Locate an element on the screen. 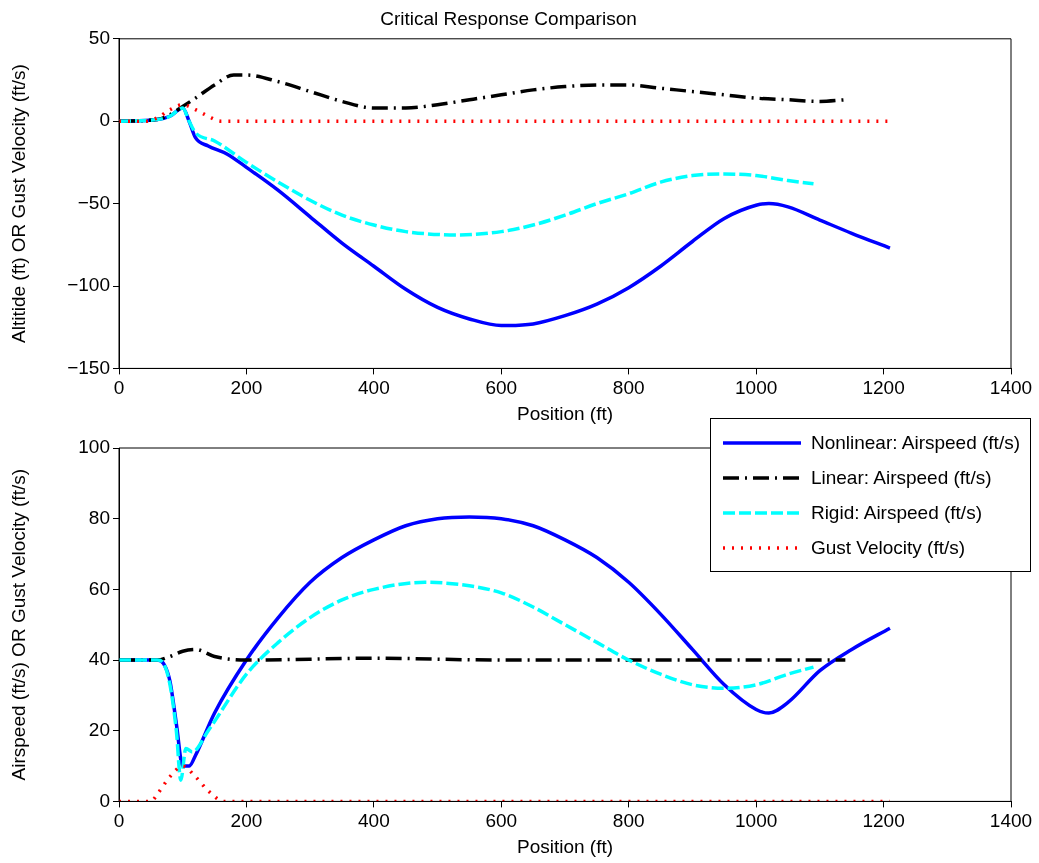 This screenshot has width=1039, height=863. y-axis-title: Altitide (ft) OR Gust Velocity (ft/s) is located at coordinates (18, 203).